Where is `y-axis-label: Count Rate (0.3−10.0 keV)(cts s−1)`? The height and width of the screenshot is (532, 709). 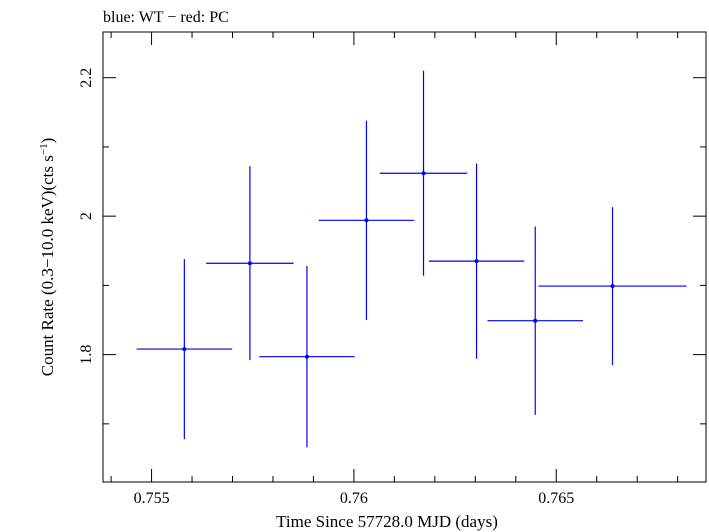 y-axis-label: Count Rate (0.3−10.0 keV)(cts s−1) is located at coordinates (47, 257).